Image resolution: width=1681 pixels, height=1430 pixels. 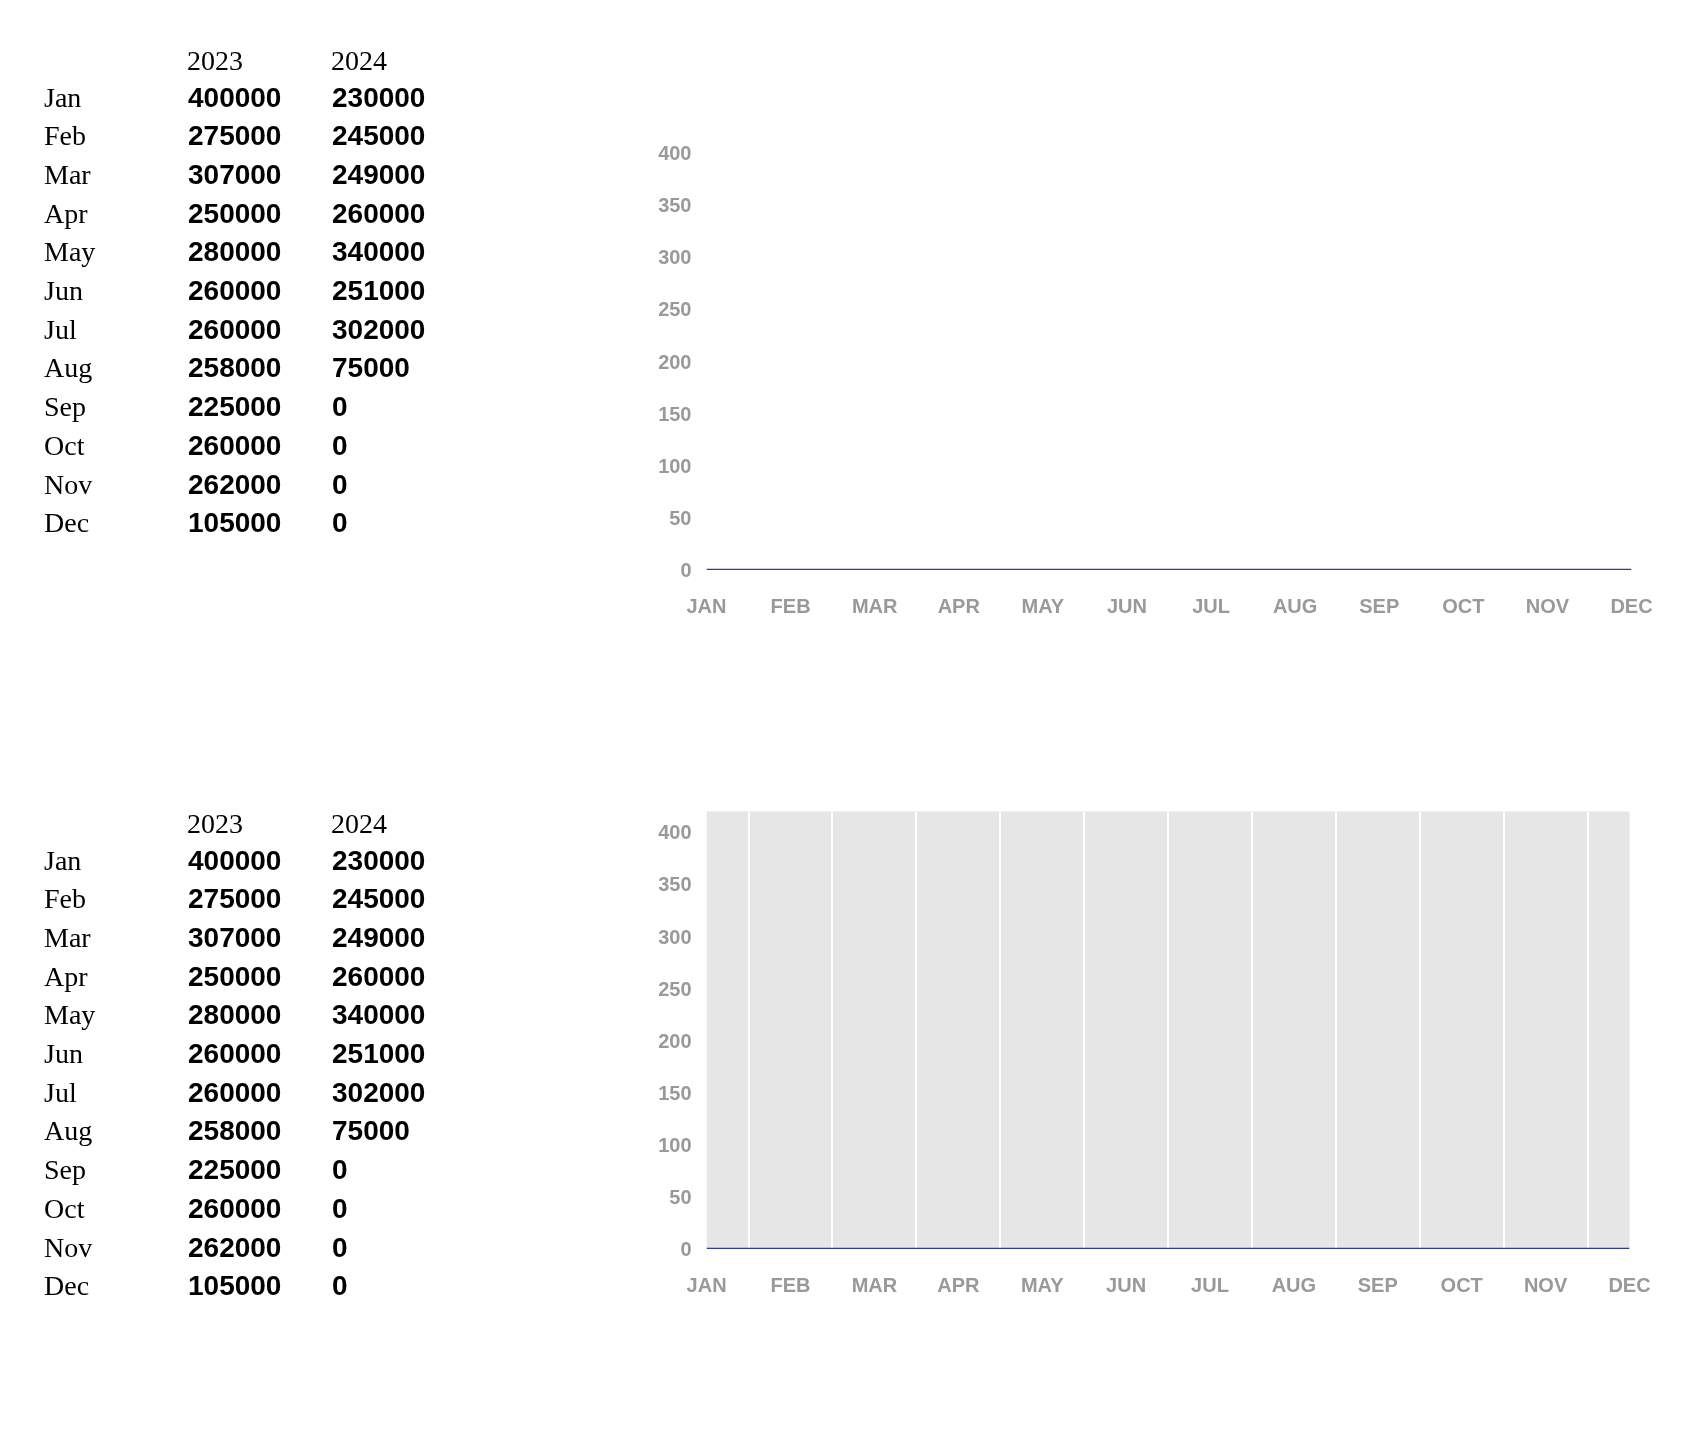 What do you see at coordinates (675, 1144) in the screenshot?
I see `y-tick-label: 100` at bounding box center [675, 1144].